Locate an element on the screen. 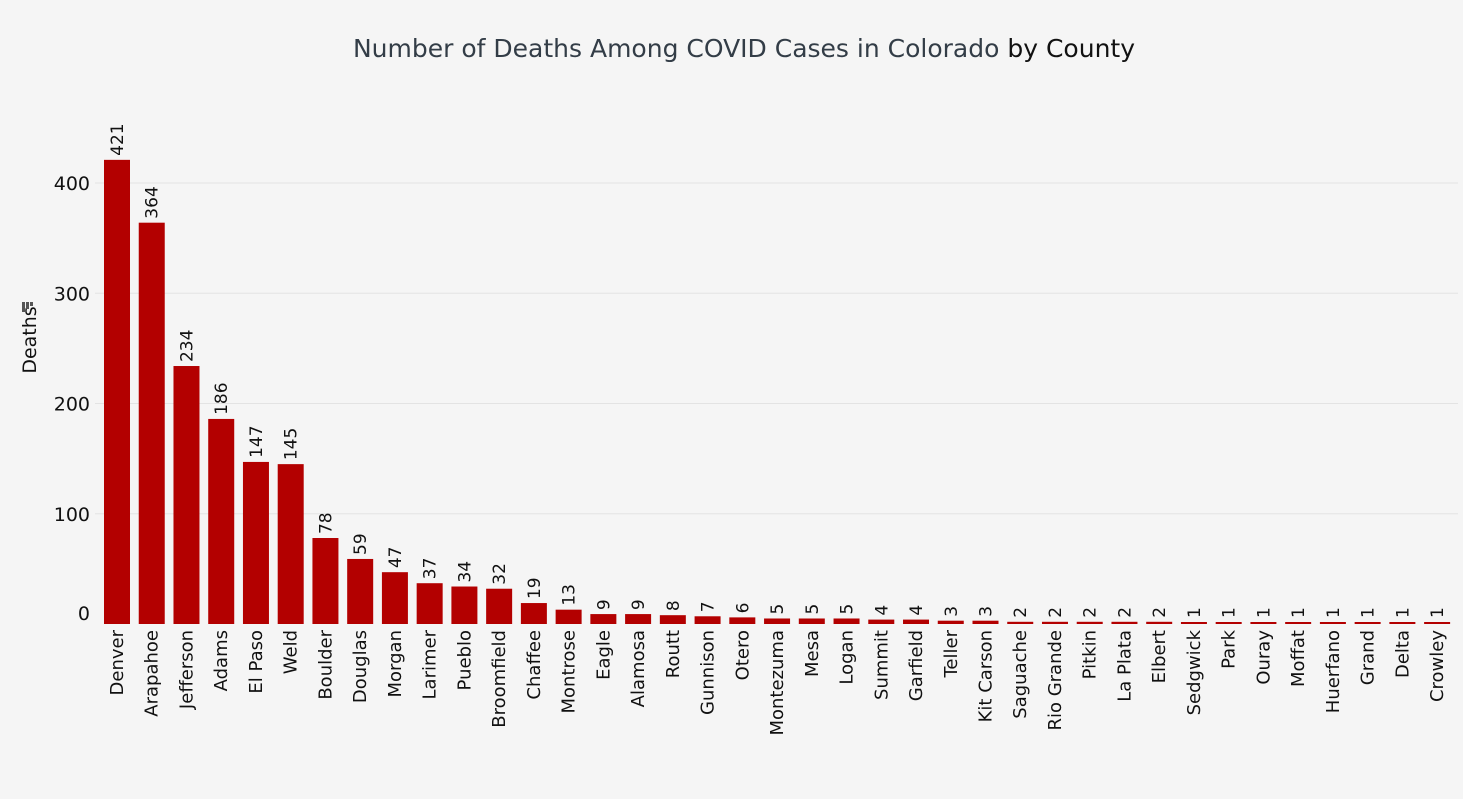  data-label: 7 is located at coordinates (709, 606).